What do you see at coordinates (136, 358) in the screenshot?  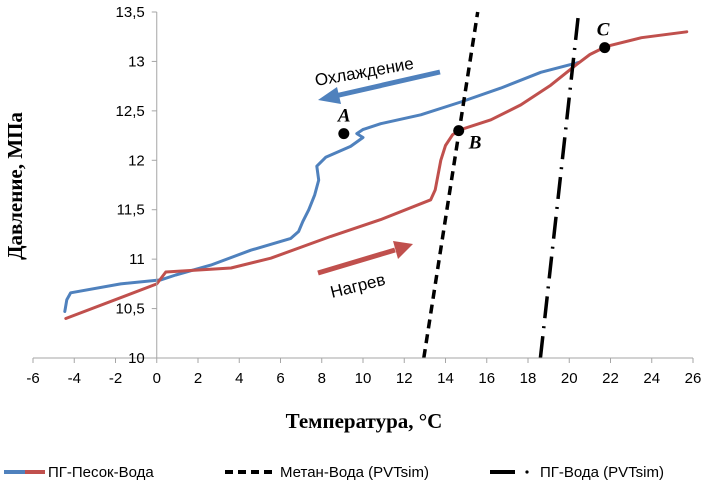 I see `y-tick-label: 10` at bounding box center [136, 358].